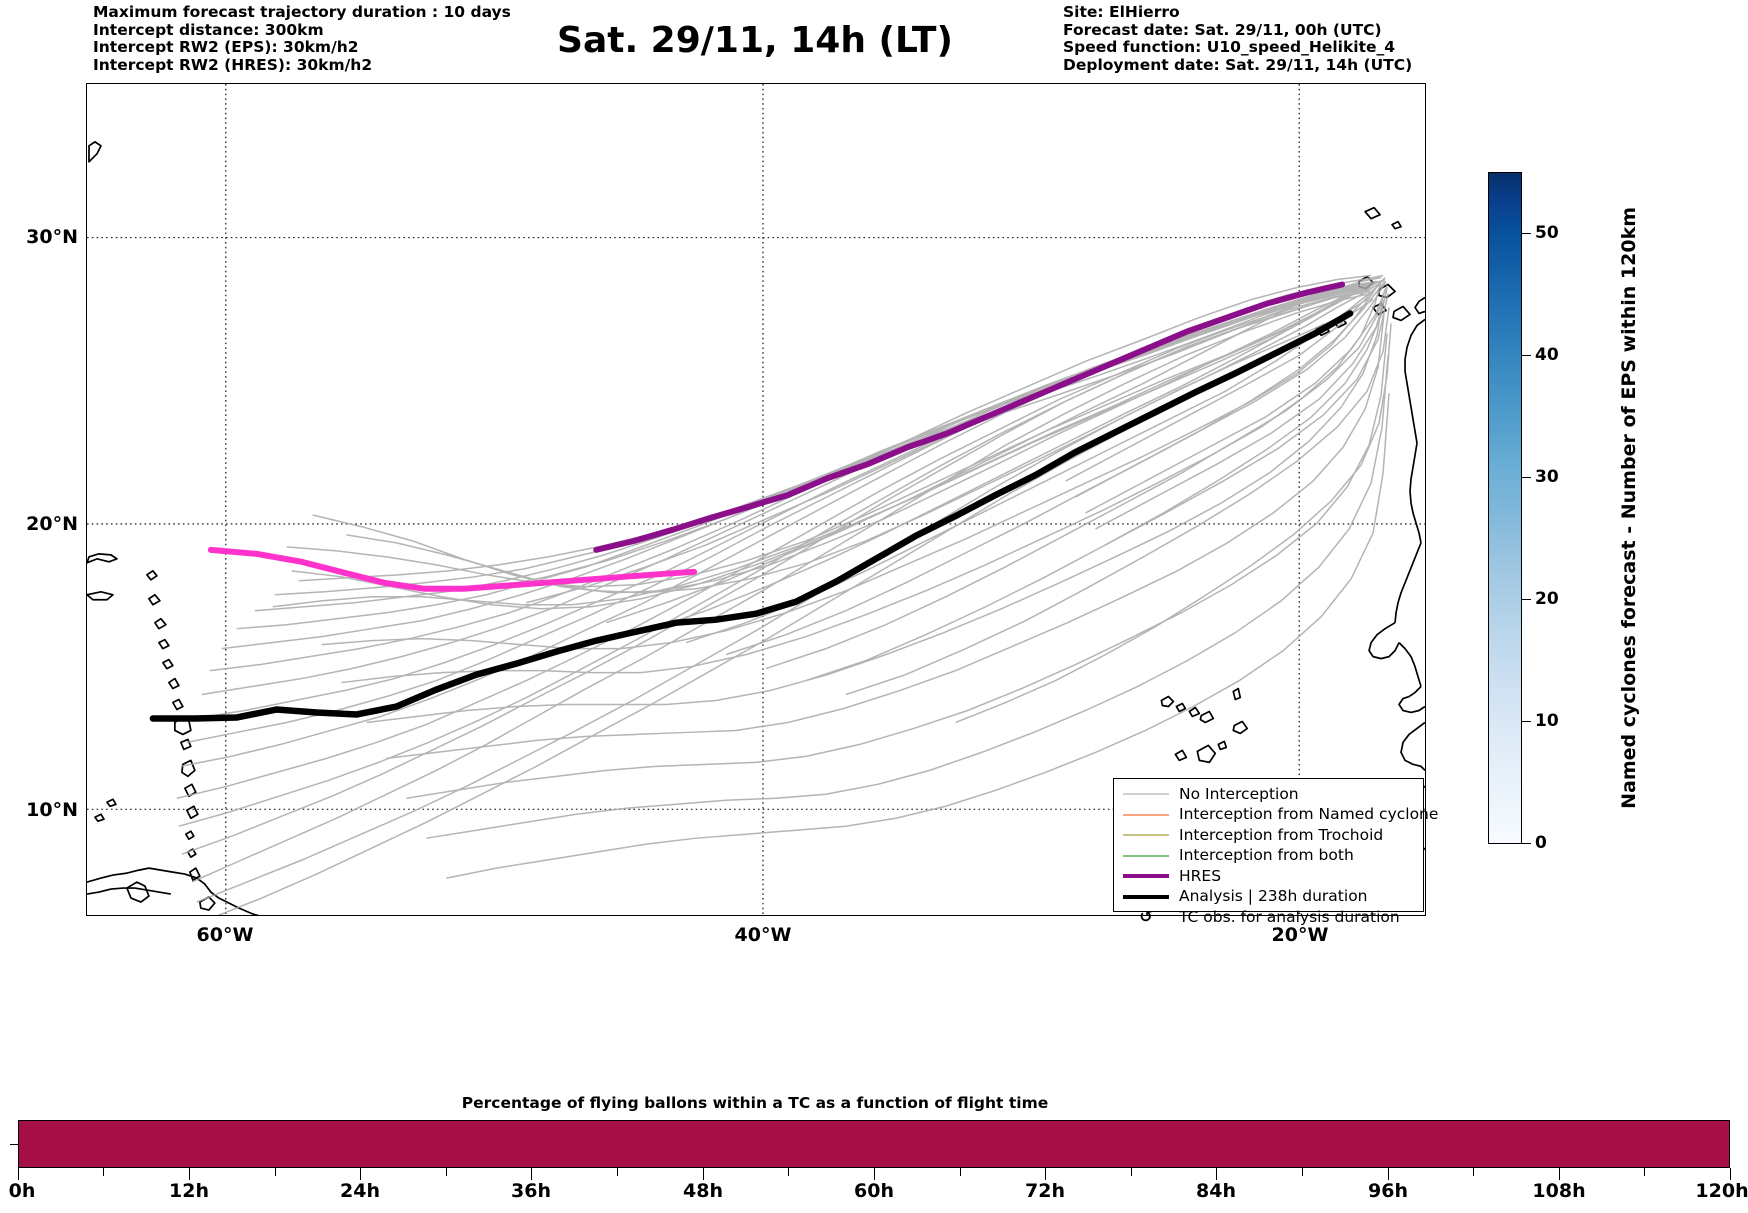  What do you see at coordinates (969, 417) in the screenshot?
I see `hres-track` at bounding box center [969, 417].